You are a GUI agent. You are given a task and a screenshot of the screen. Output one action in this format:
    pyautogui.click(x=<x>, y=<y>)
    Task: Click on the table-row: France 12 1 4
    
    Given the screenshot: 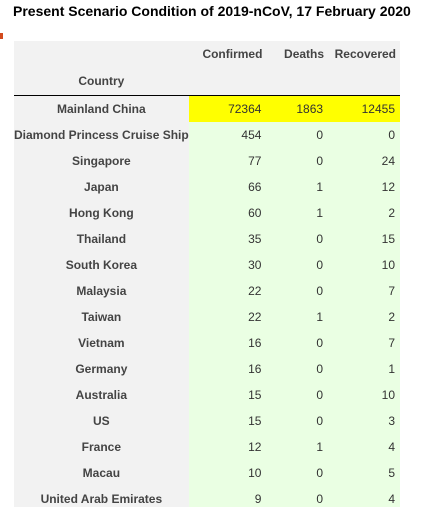 What is the action you would take?
    pyautogui.click(x=207, y=447)
    